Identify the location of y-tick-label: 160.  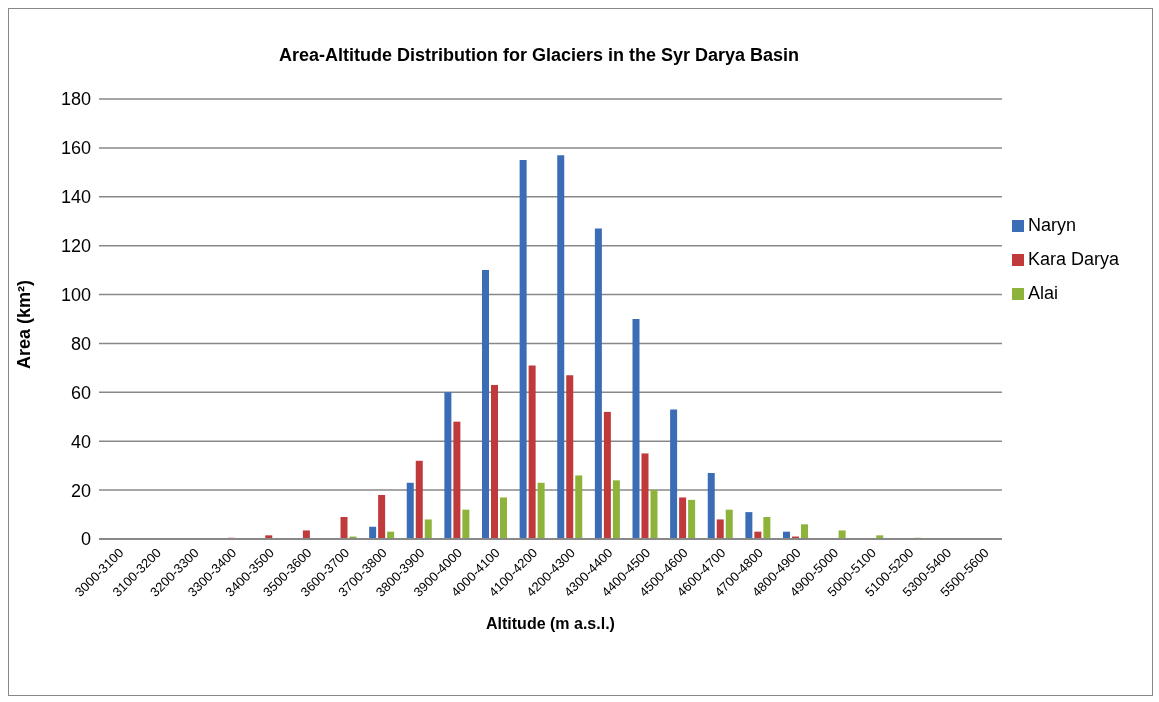
(75, 148).